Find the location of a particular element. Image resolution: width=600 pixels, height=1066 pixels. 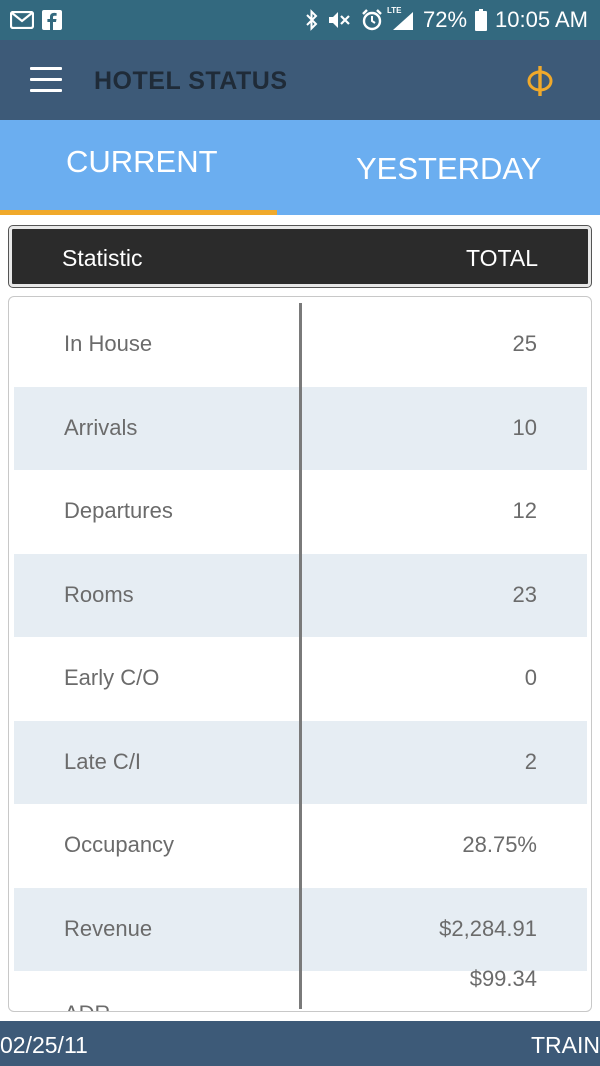

stat-value: 12 is located at coordinates (524, 510).